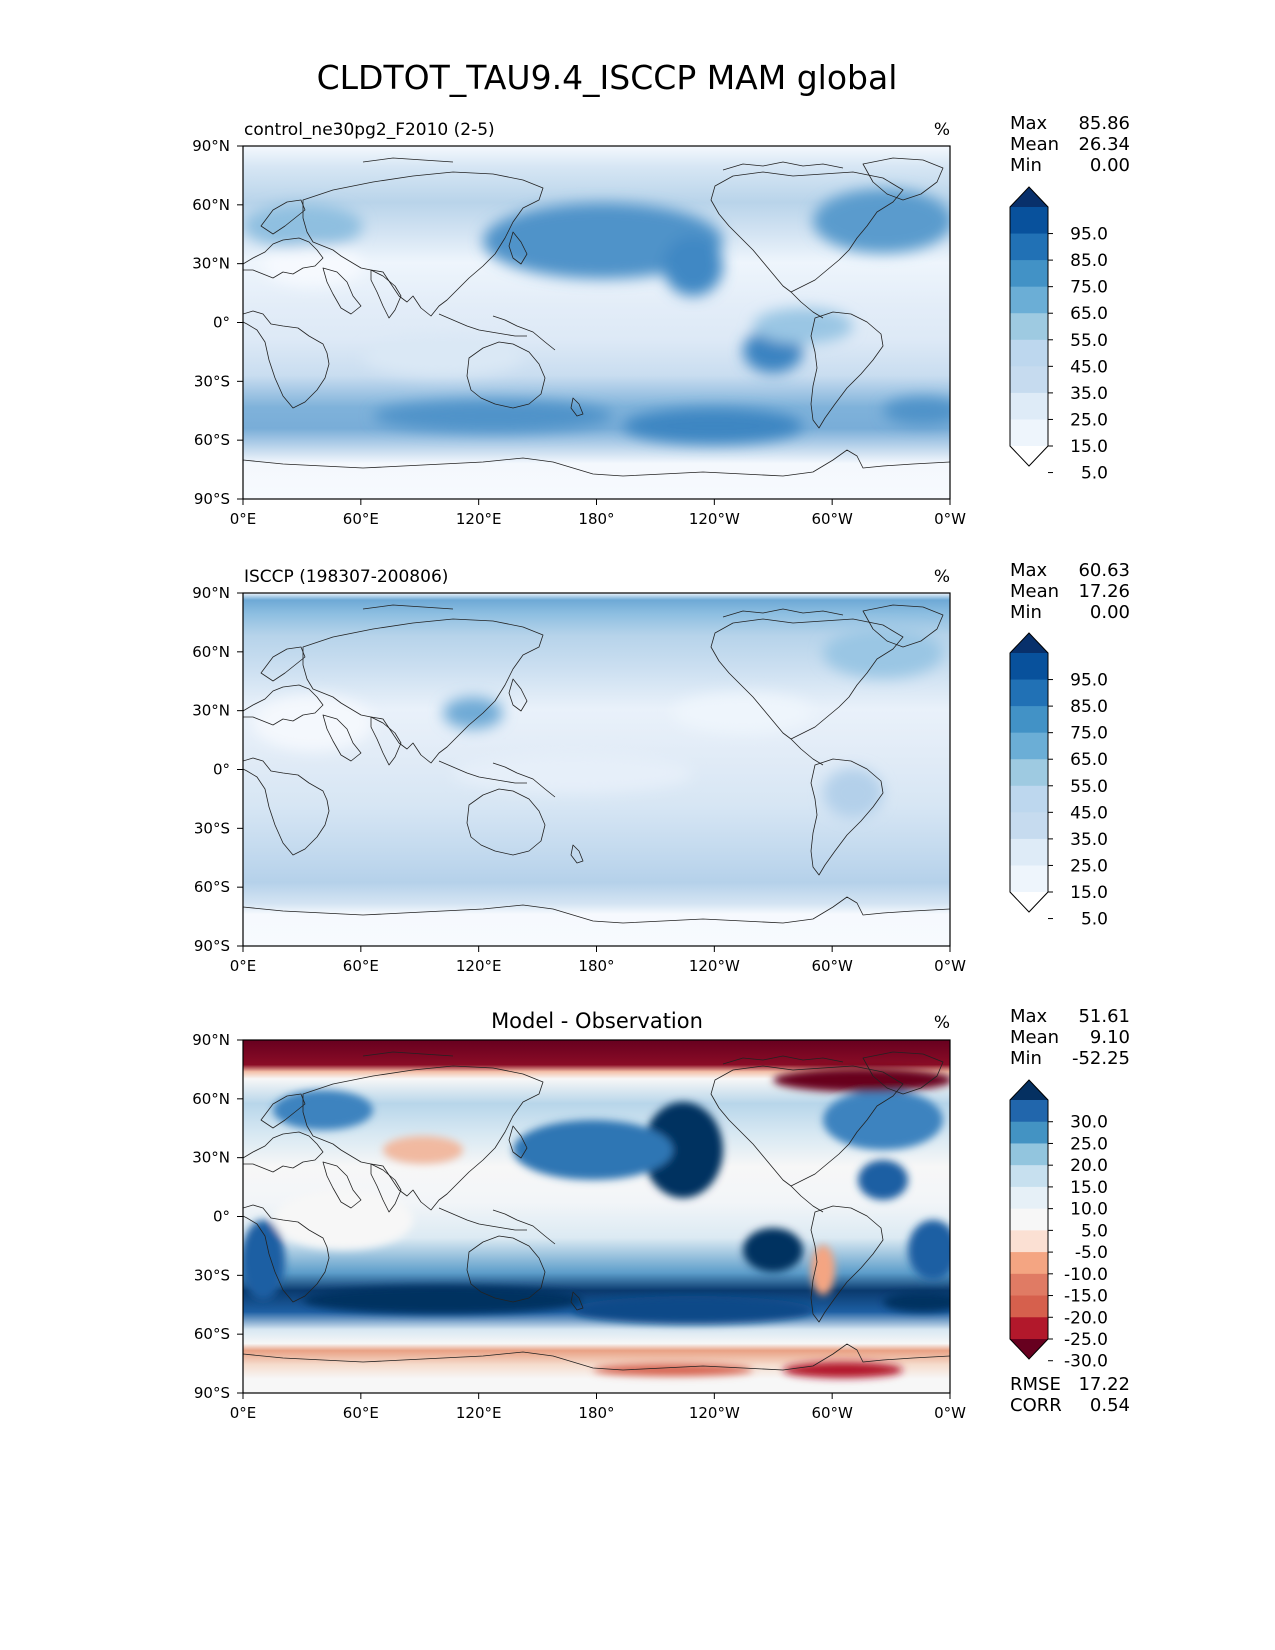 The height and width of the screenshot is (1650, 1275). What do you see at coordinates (607, 77) in the screenshot?
I see `figure-title: CLDTOT_TAU9.4_ISCCP MAM global` at bounding box center [607, 77].